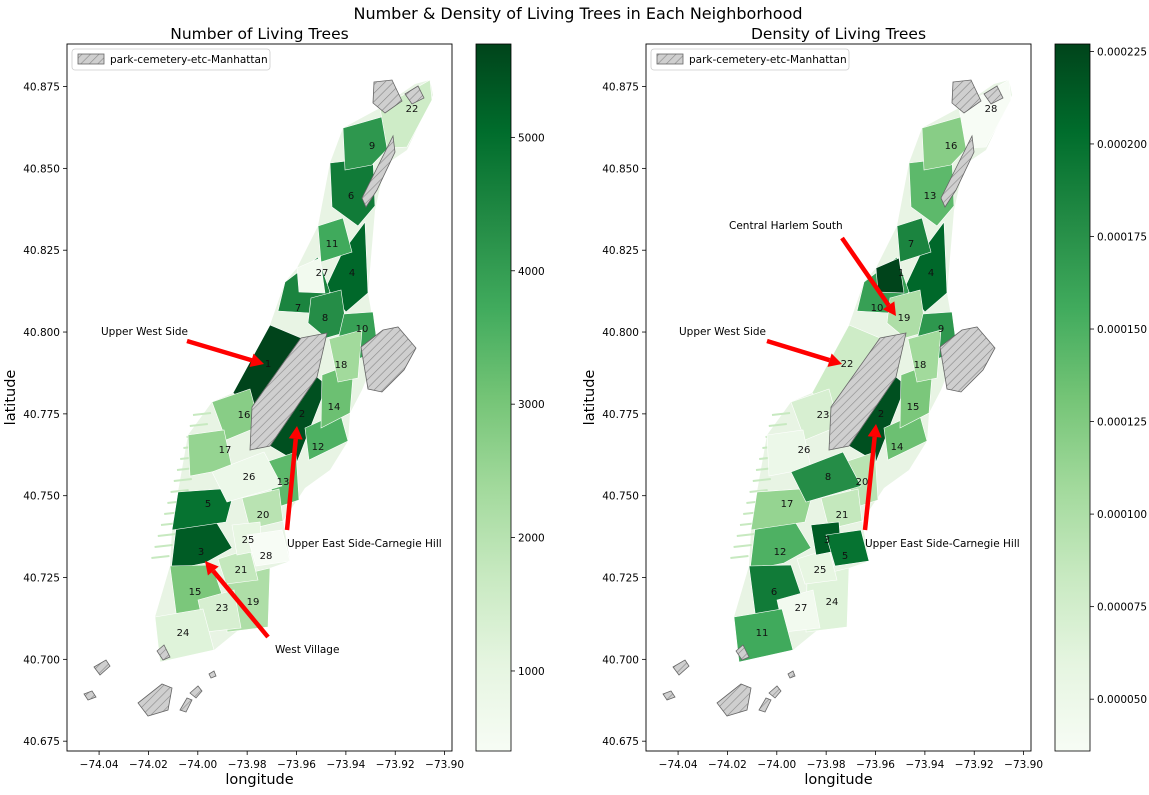  Describe the element at coordinates (171, 59) in the screenshot. I see `legend-box` at that location.